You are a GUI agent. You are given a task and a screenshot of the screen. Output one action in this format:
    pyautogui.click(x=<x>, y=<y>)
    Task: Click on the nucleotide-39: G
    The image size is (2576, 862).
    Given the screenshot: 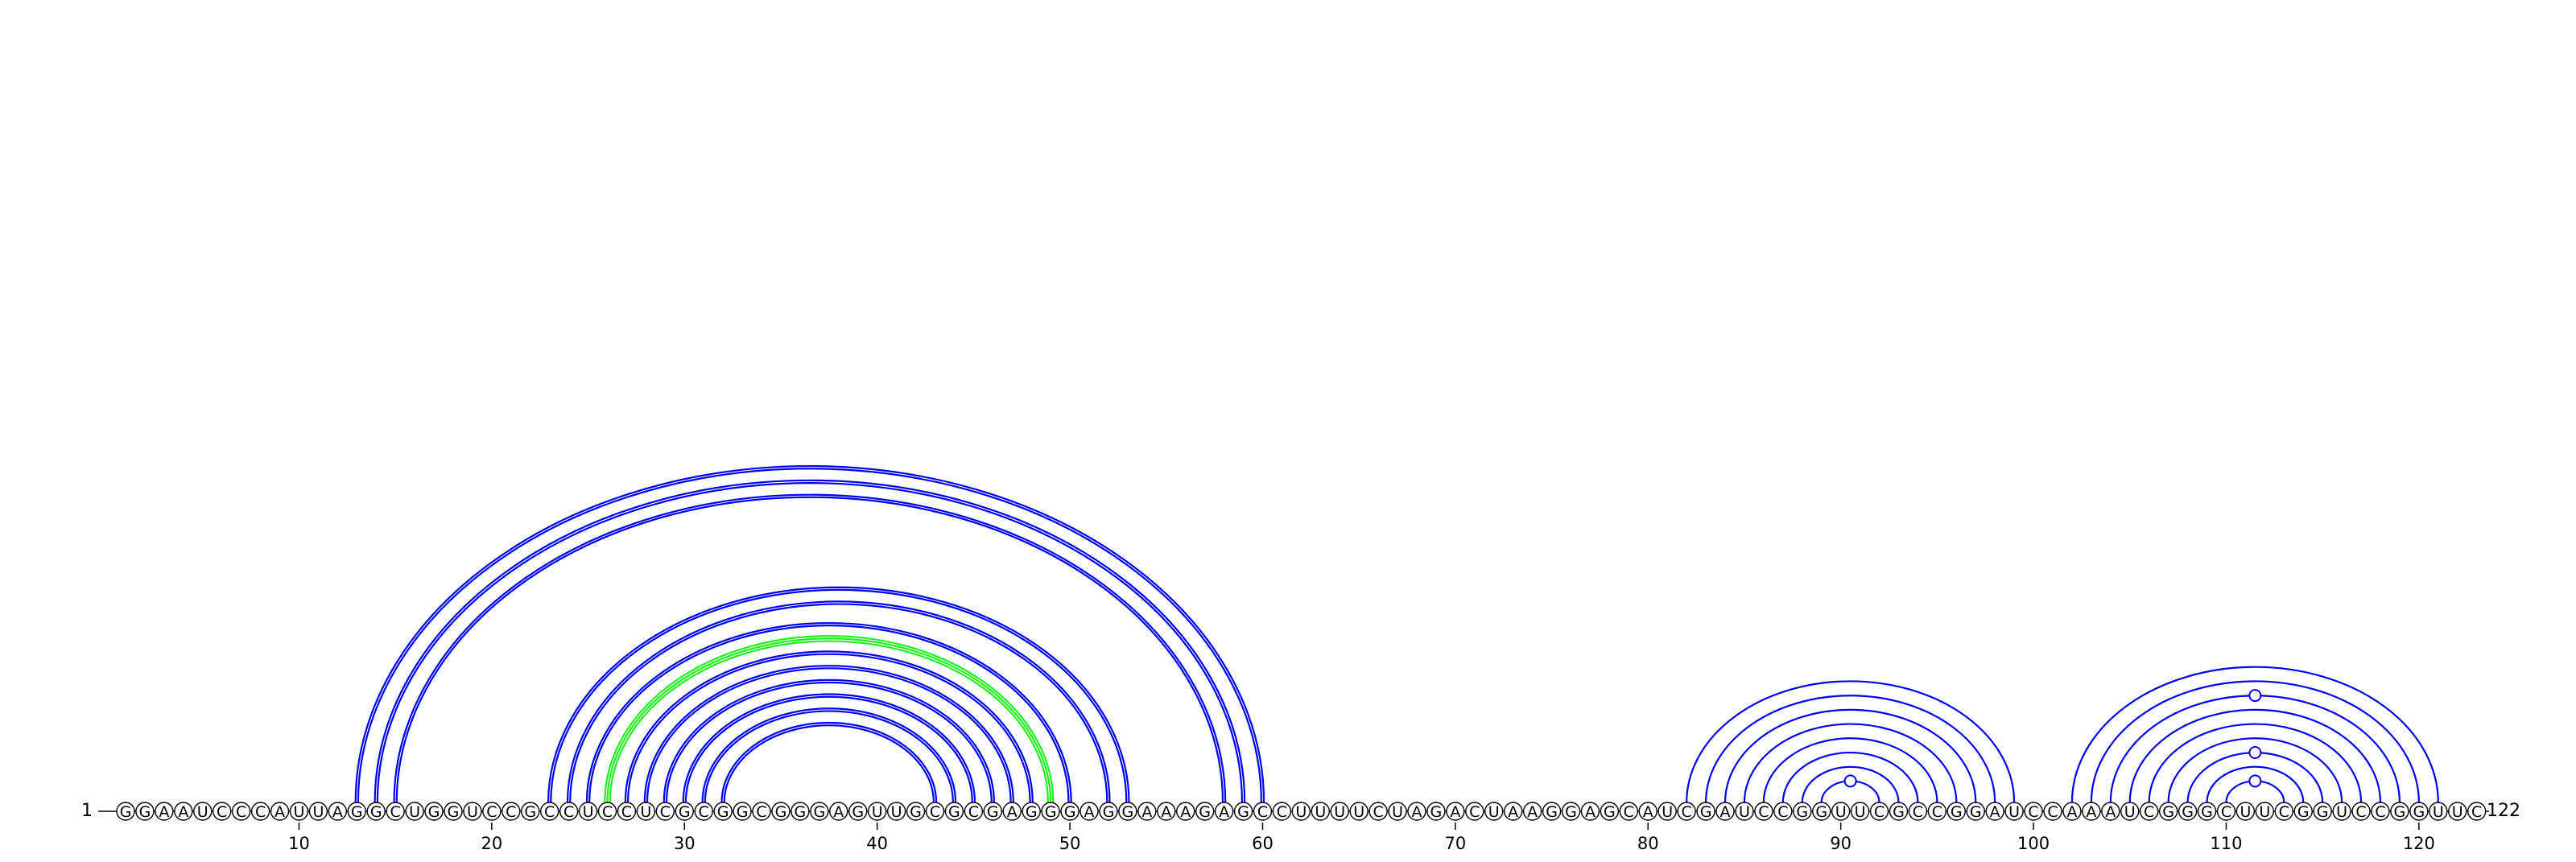 What is the action you would take?
    pyautogui.click(x=858, y=811)
    